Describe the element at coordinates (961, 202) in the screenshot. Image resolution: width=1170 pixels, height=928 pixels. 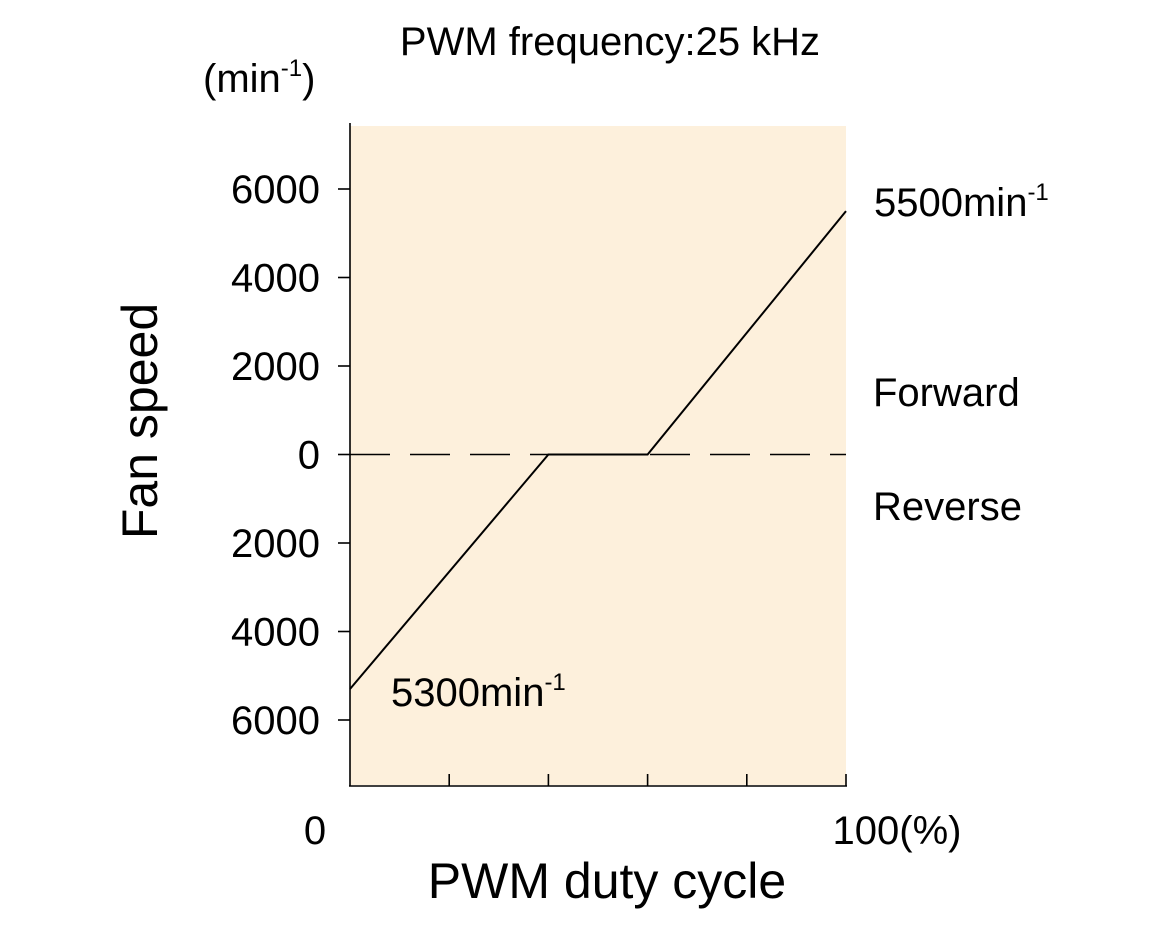
I see `max-forward-annotation: 5500min-1` at that location.